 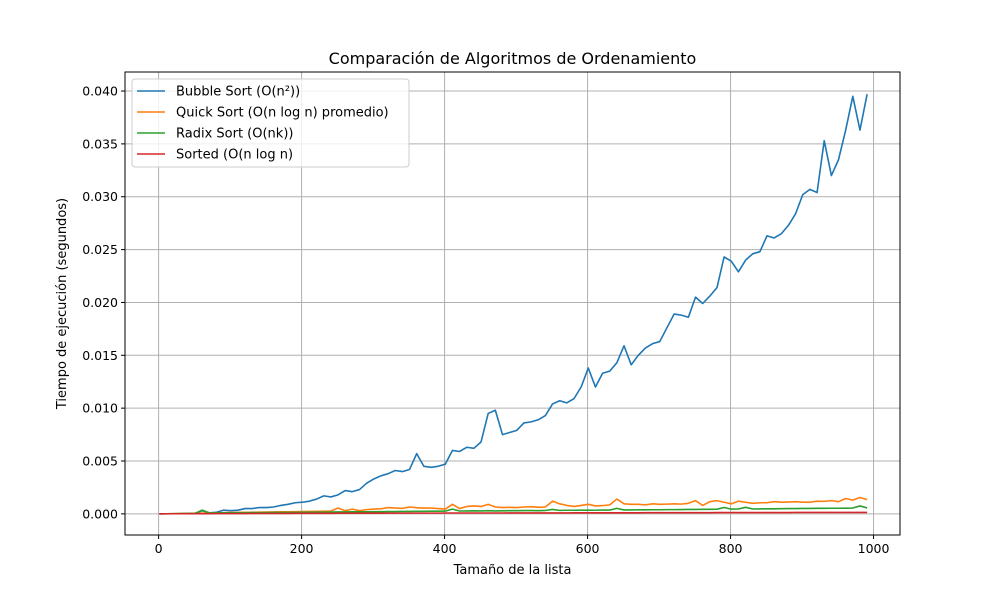 What do you see at coordinates (100, 249) in the screenshot?
I see `y-tick-label: 0.025` at bounding box center [100, 249].